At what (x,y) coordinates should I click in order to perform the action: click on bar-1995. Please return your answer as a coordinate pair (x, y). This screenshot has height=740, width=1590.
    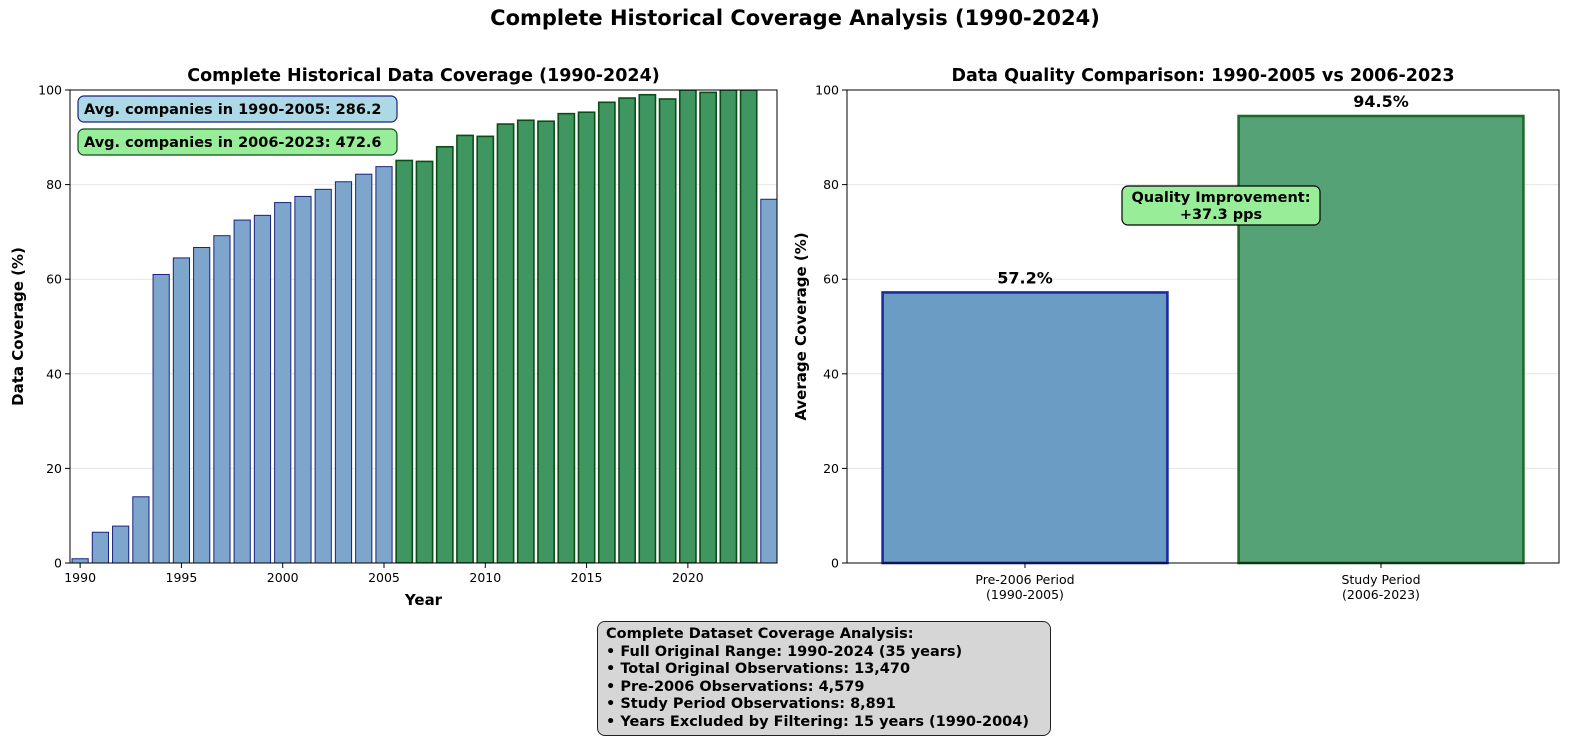
    Looking at the image, I should click on (181, 410).